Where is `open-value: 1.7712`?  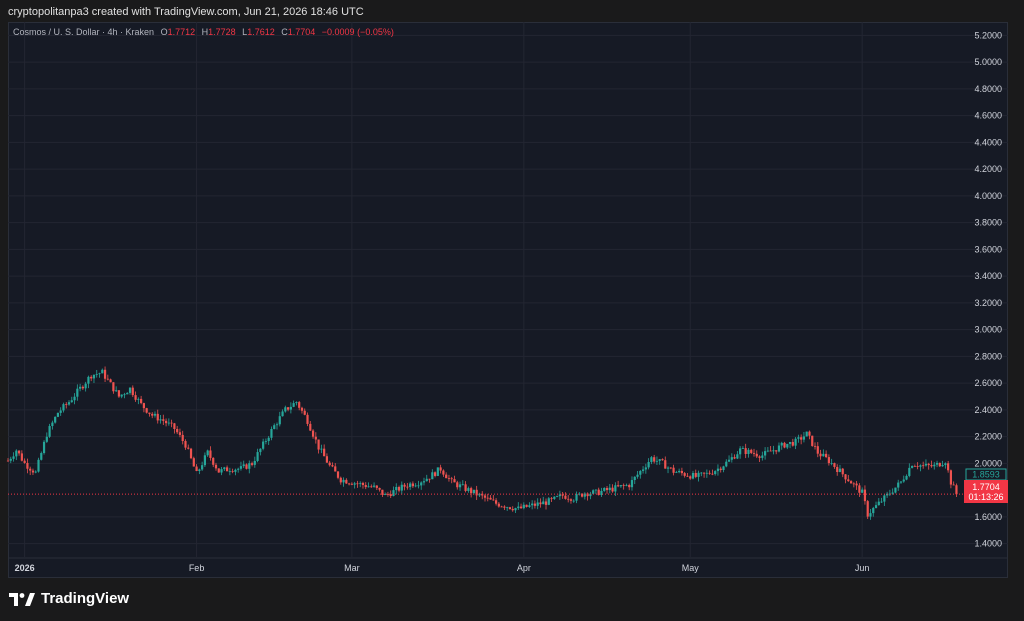
open-value: 1.7712 is located at coordinates (181, 32).